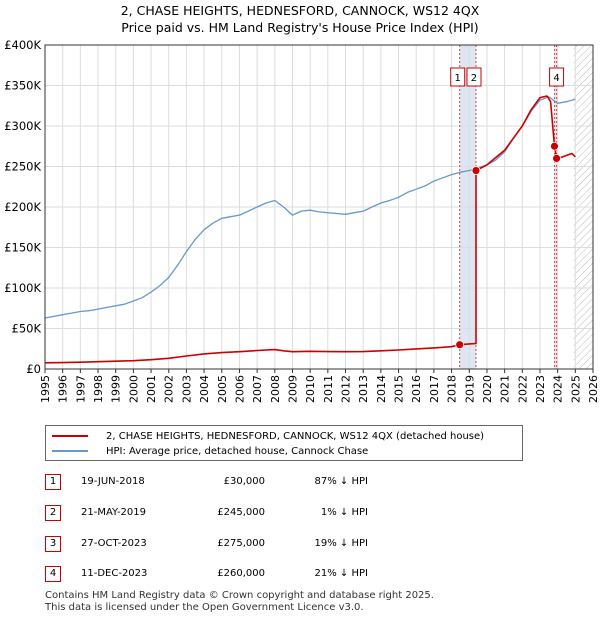 This screenshot has width=600, height=620. I want to click on x-tick-label: 2020, so click(487, 389).